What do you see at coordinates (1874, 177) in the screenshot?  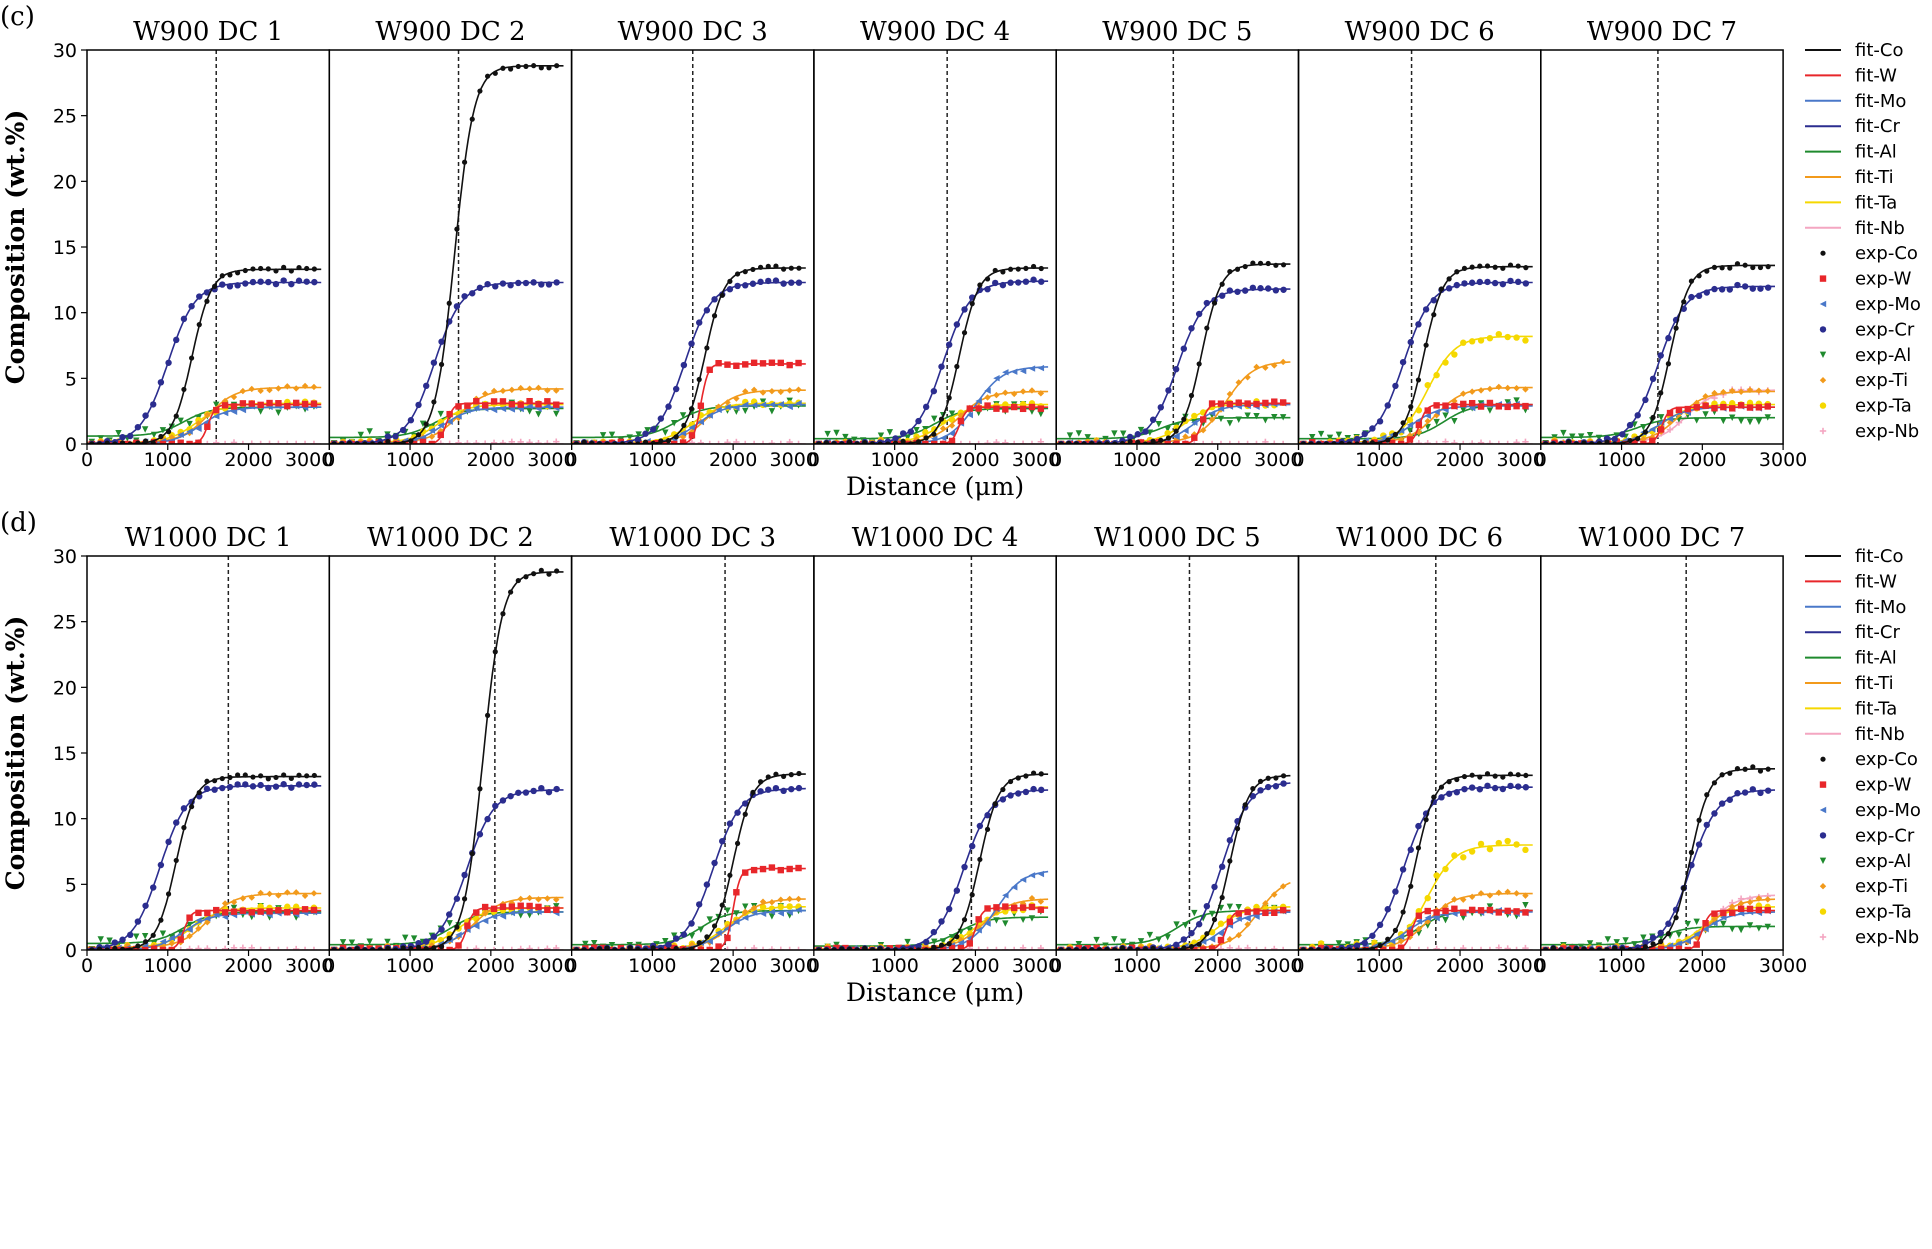 I see `legend-fit-Ti-label: fit-Ti` at bounding box center [1874, 177].